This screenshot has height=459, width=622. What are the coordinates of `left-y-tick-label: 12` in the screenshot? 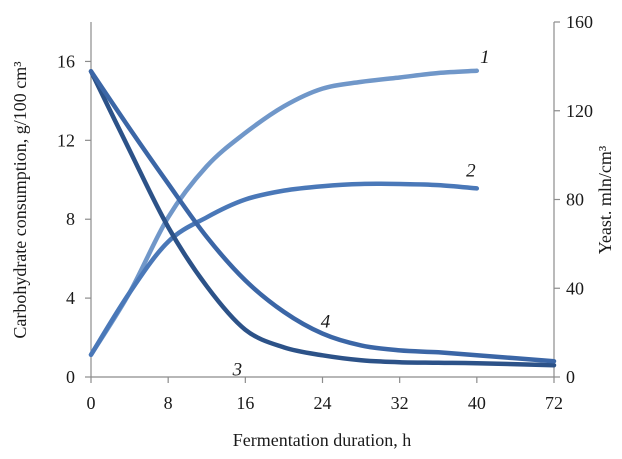 It's located at (66, 140).